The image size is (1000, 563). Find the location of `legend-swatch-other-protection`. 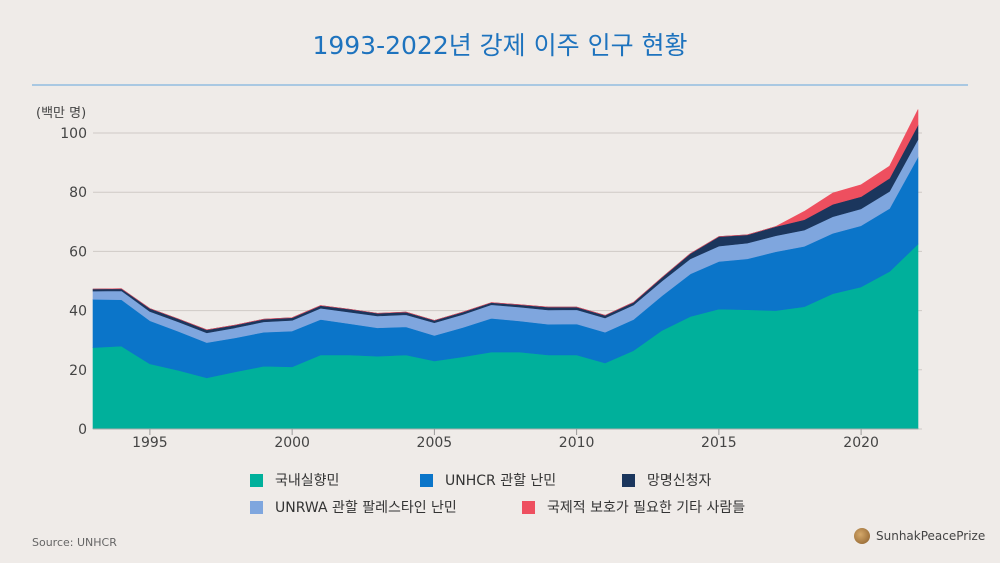

legend-swatch-other-protection is located at coordinates (528, 507).